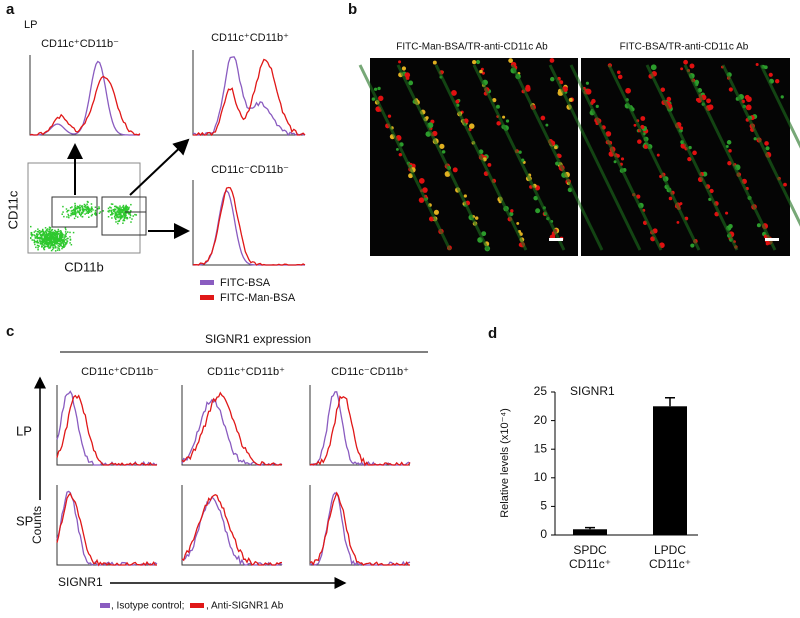 The width and height of the screenshot is (800, 618). I want to click on panel-label: b, so click(352, 9).